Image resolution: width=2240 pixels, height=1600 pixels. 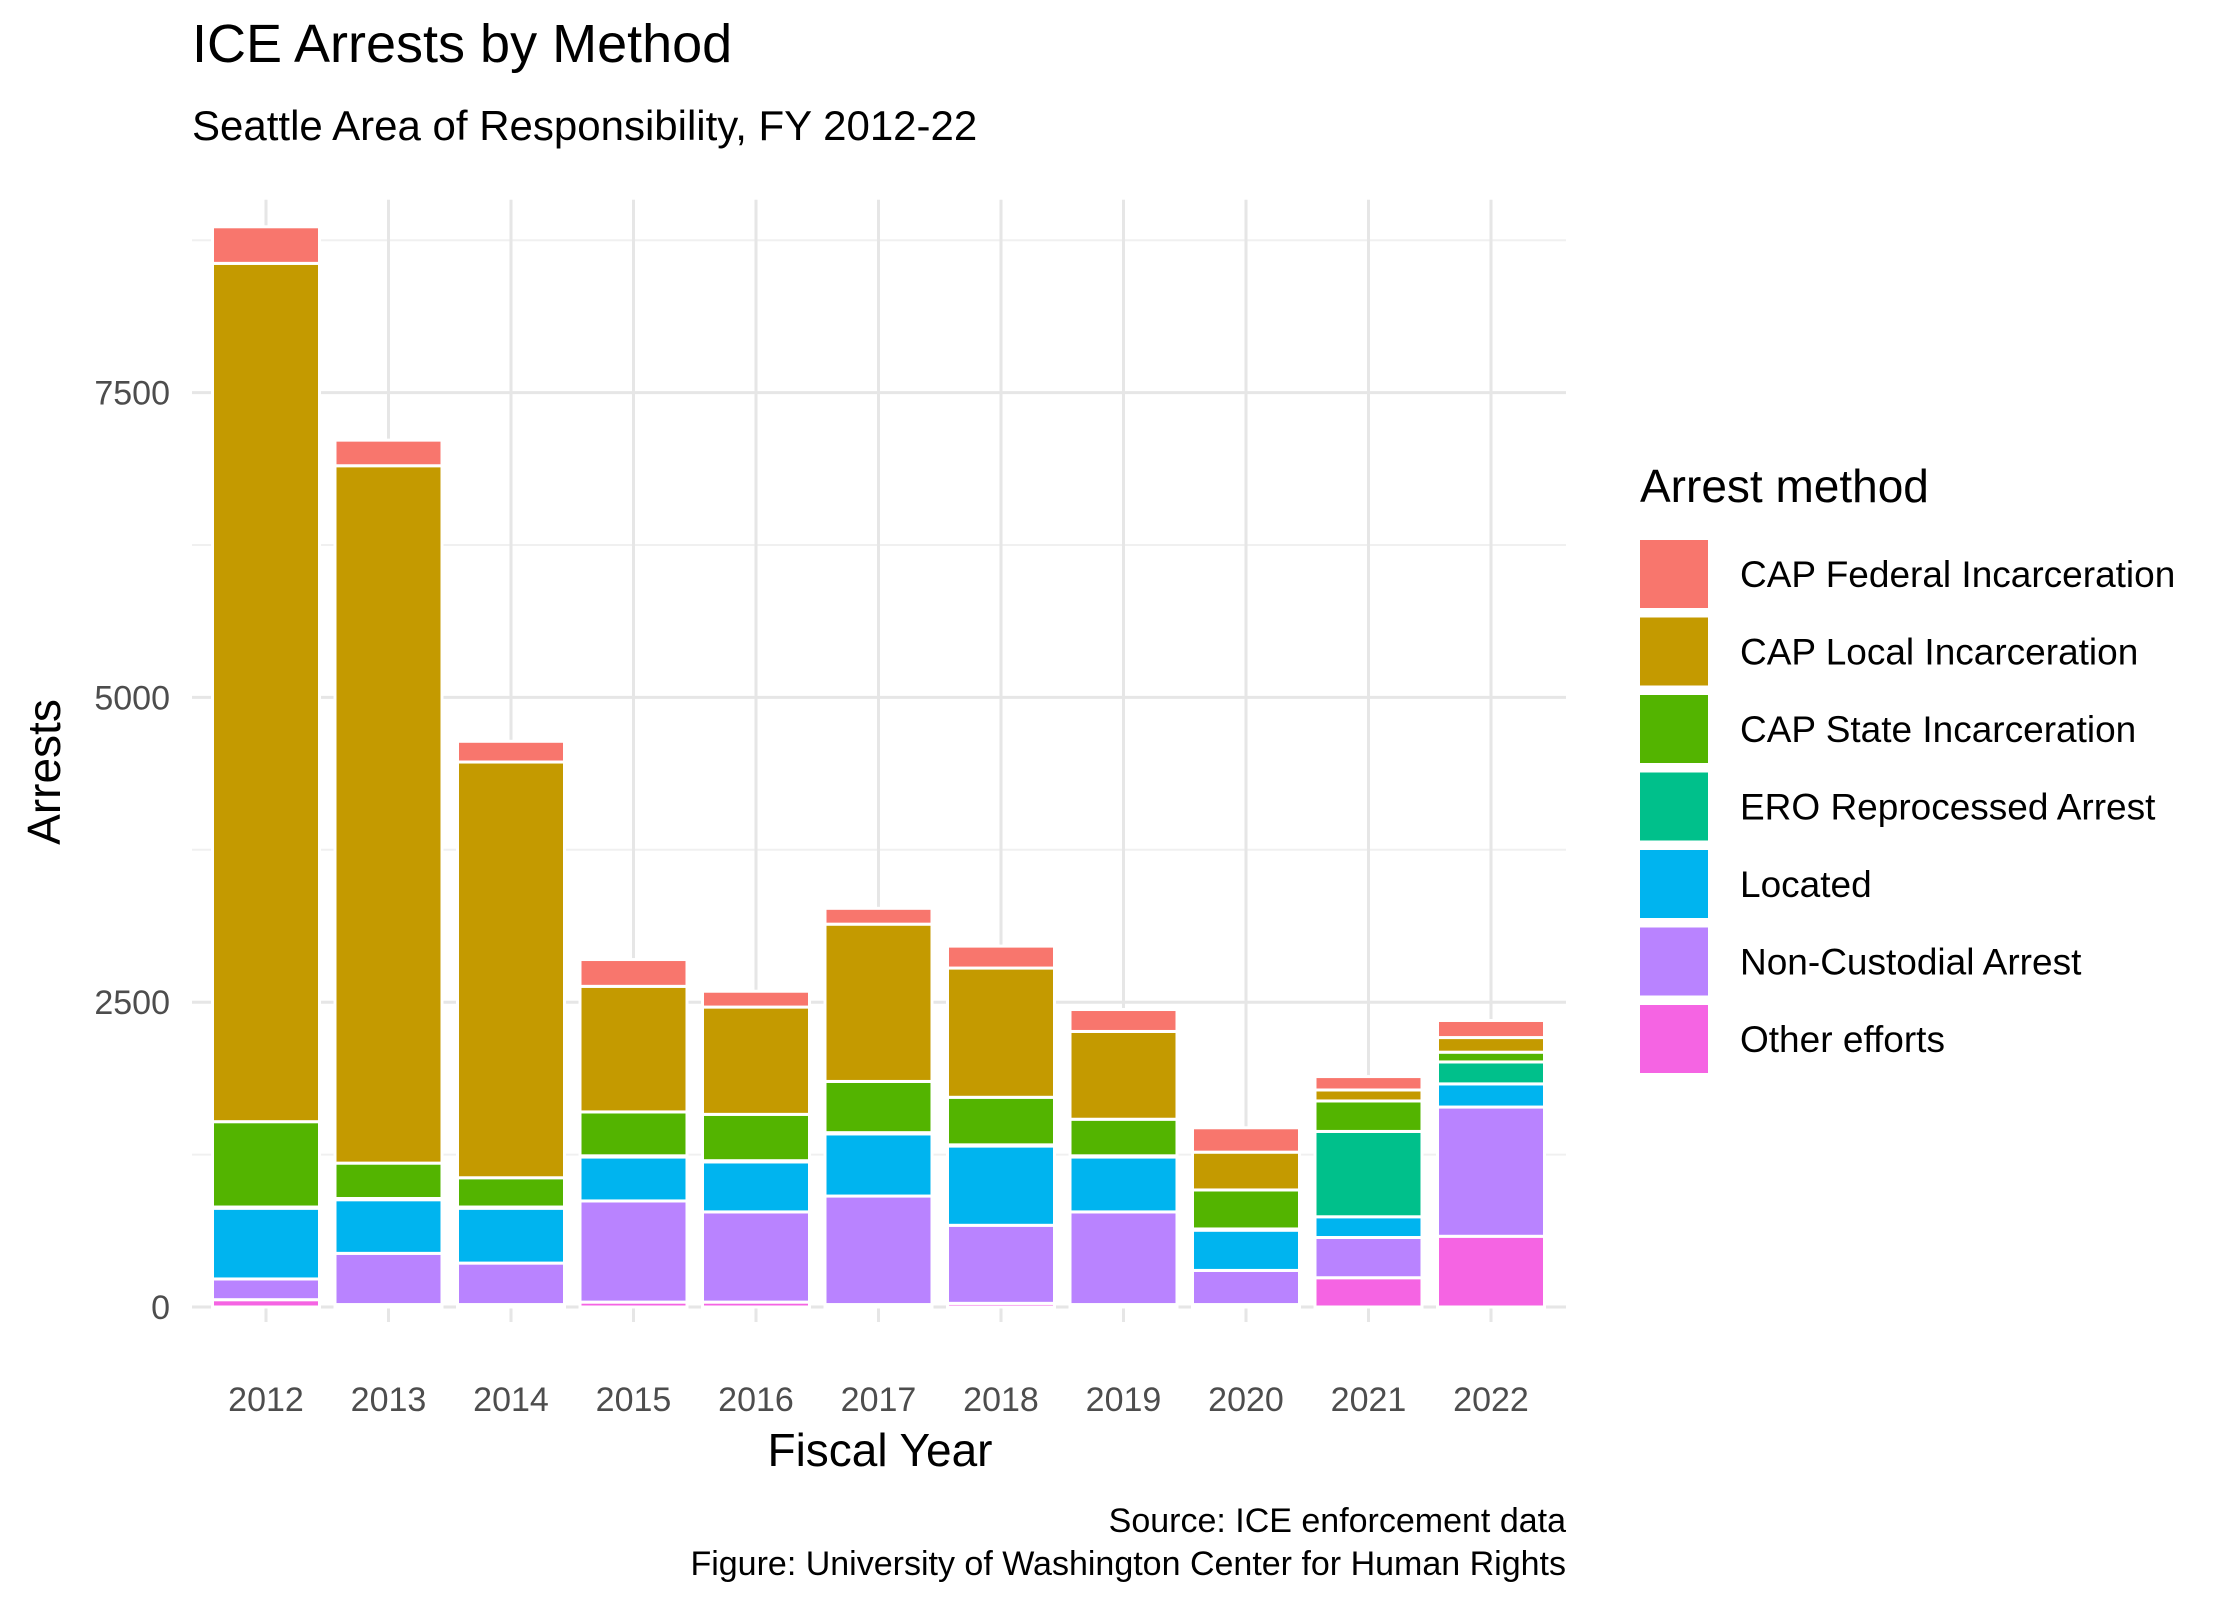 What do you see at coordinates (1246, 1400) in the screenshot?
I see `x-tick-label: 2020` at bounding box center [1246, 1400].